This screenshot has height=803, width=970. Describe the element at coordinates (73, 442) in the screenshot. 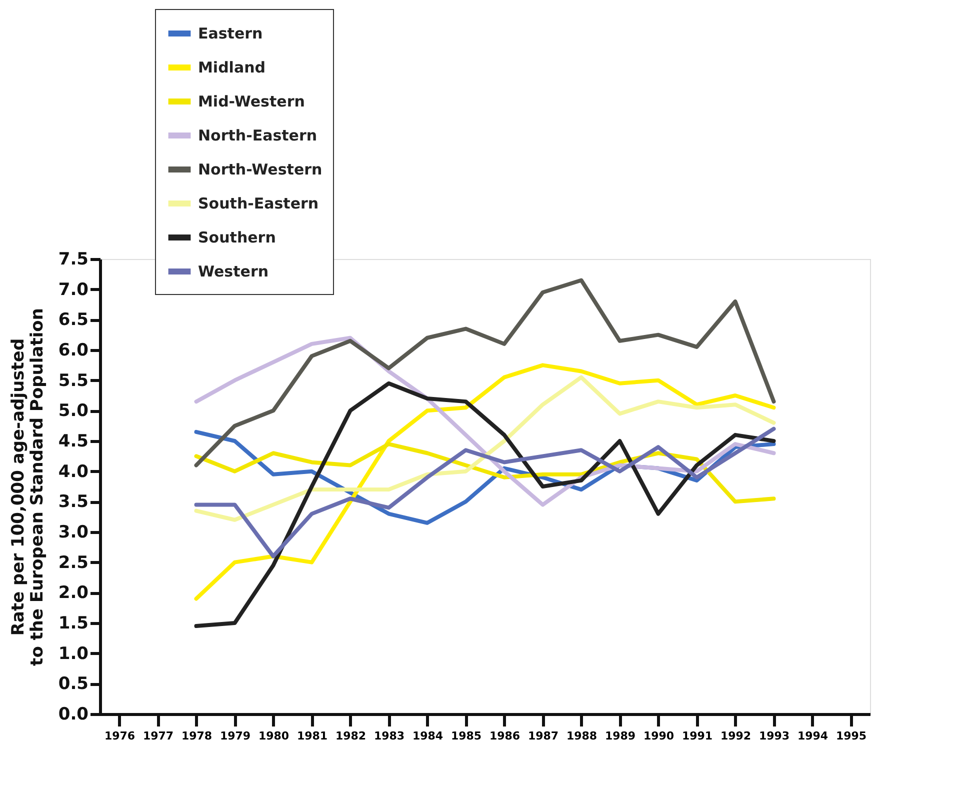

I see `y-tick-label: 4.5` at that location.